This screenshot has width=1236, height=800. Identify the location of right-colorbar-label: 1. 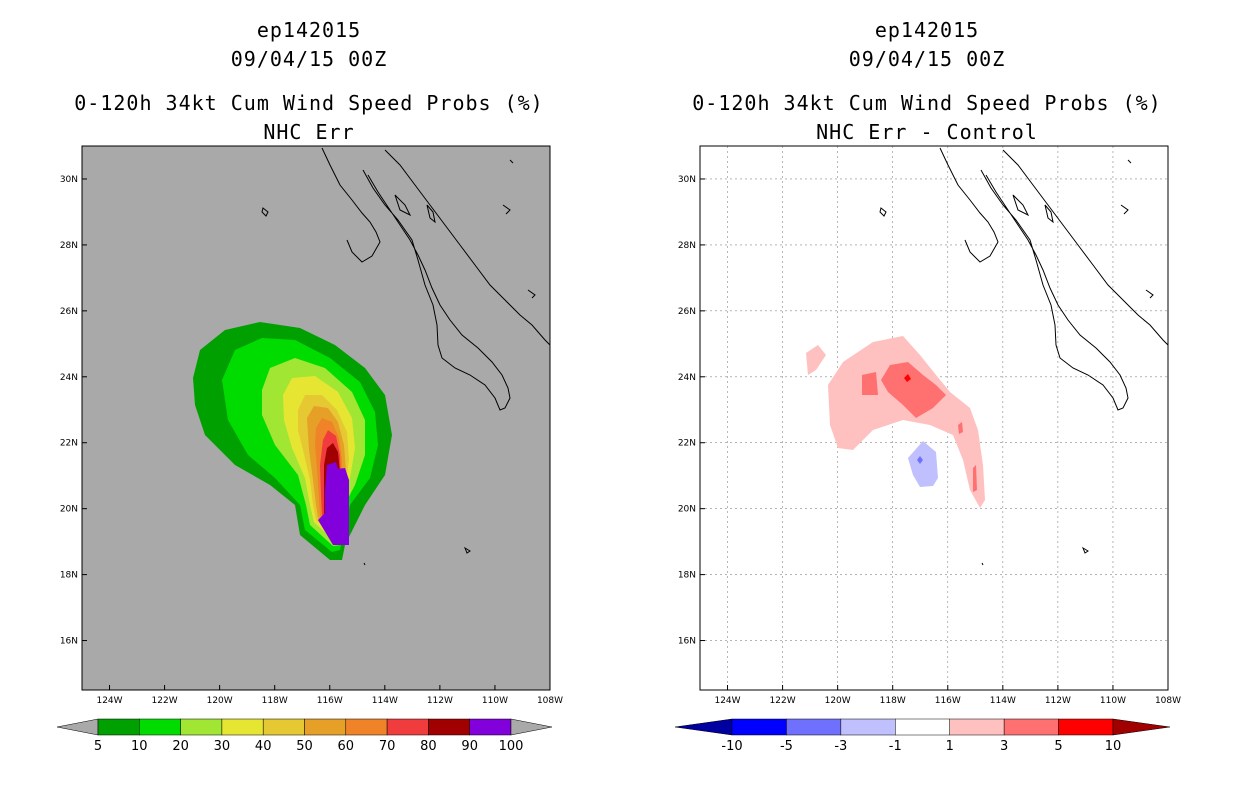
(950, 746).